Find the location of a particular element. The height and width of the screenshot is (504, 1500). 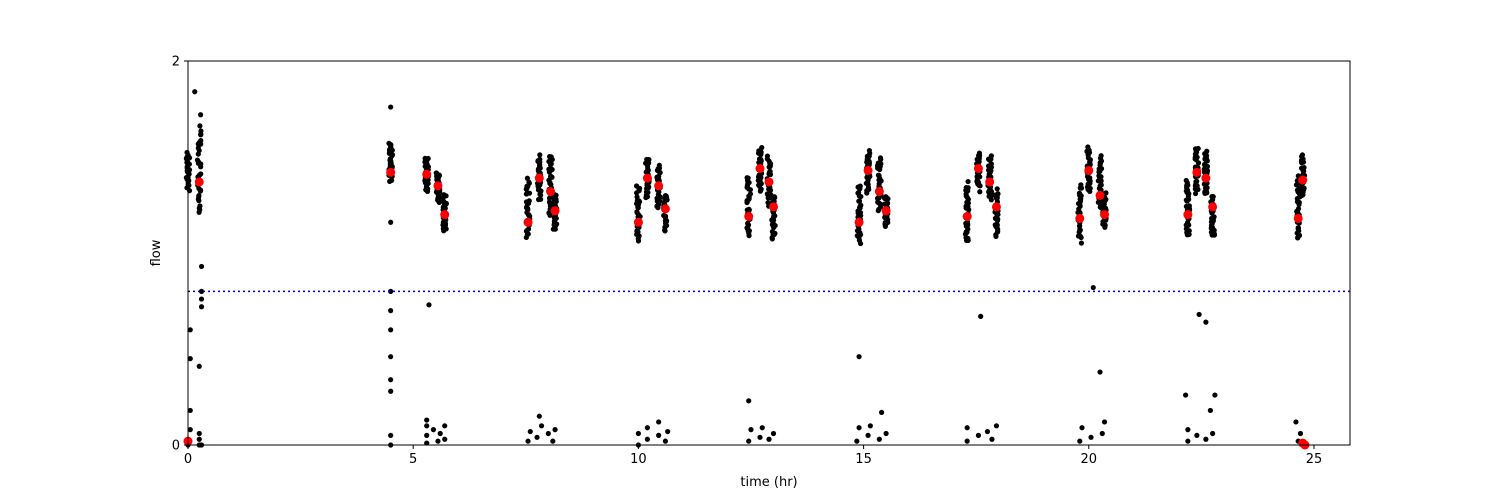

x-tick-label: 10 is located at coordinates (638, 459).